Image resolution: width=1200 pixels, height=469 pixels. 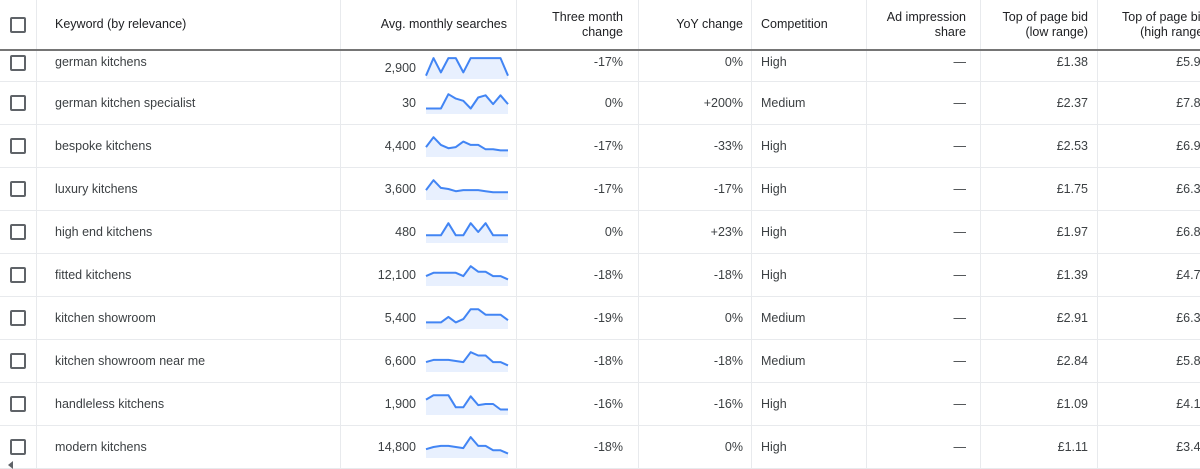 What do you see at coordinates (1188, 62) in the screenshot?
I see `top-bid-high-value: £5.94` at bounding box center [1188, 62].